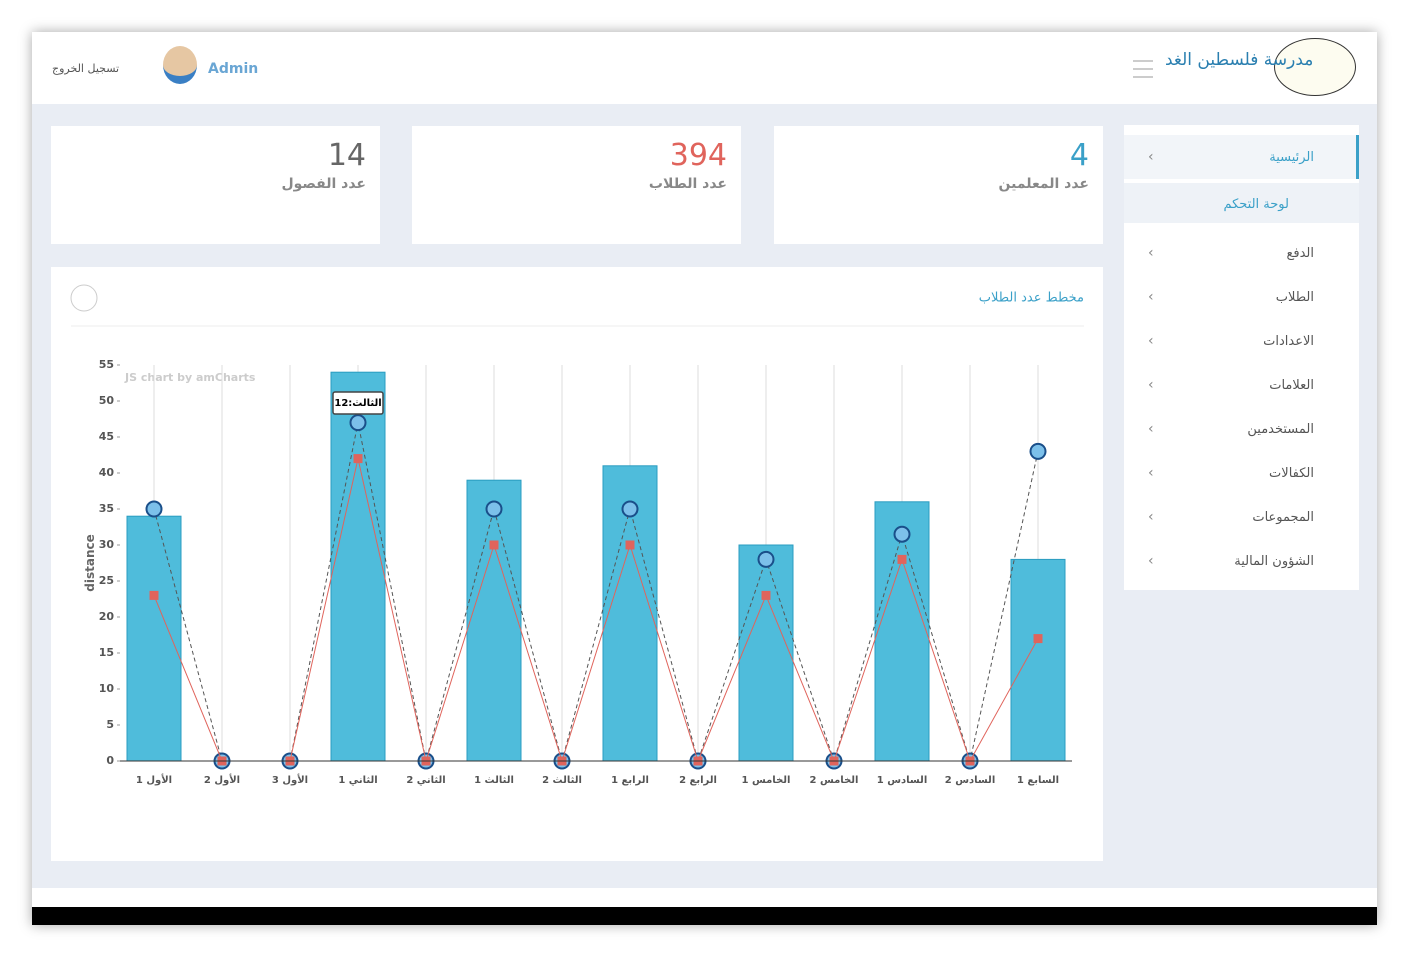  I want to click on expand-button, so click(84, 298).